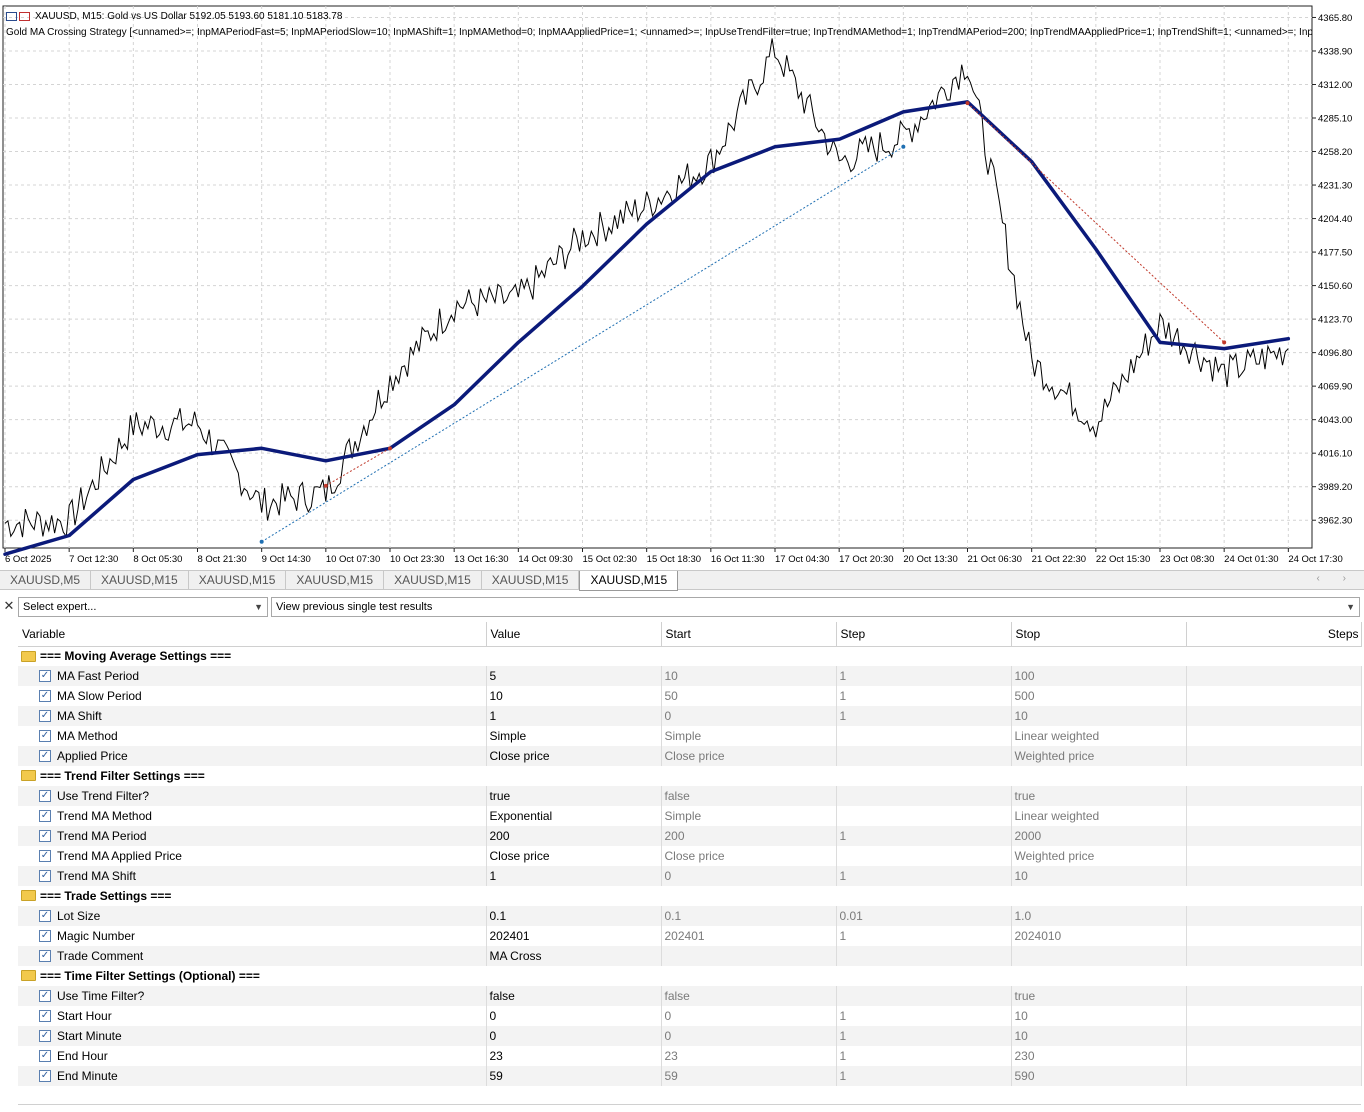 The image size is (1364, 1112). I want to click on value-cell: false, so click(574, 996).